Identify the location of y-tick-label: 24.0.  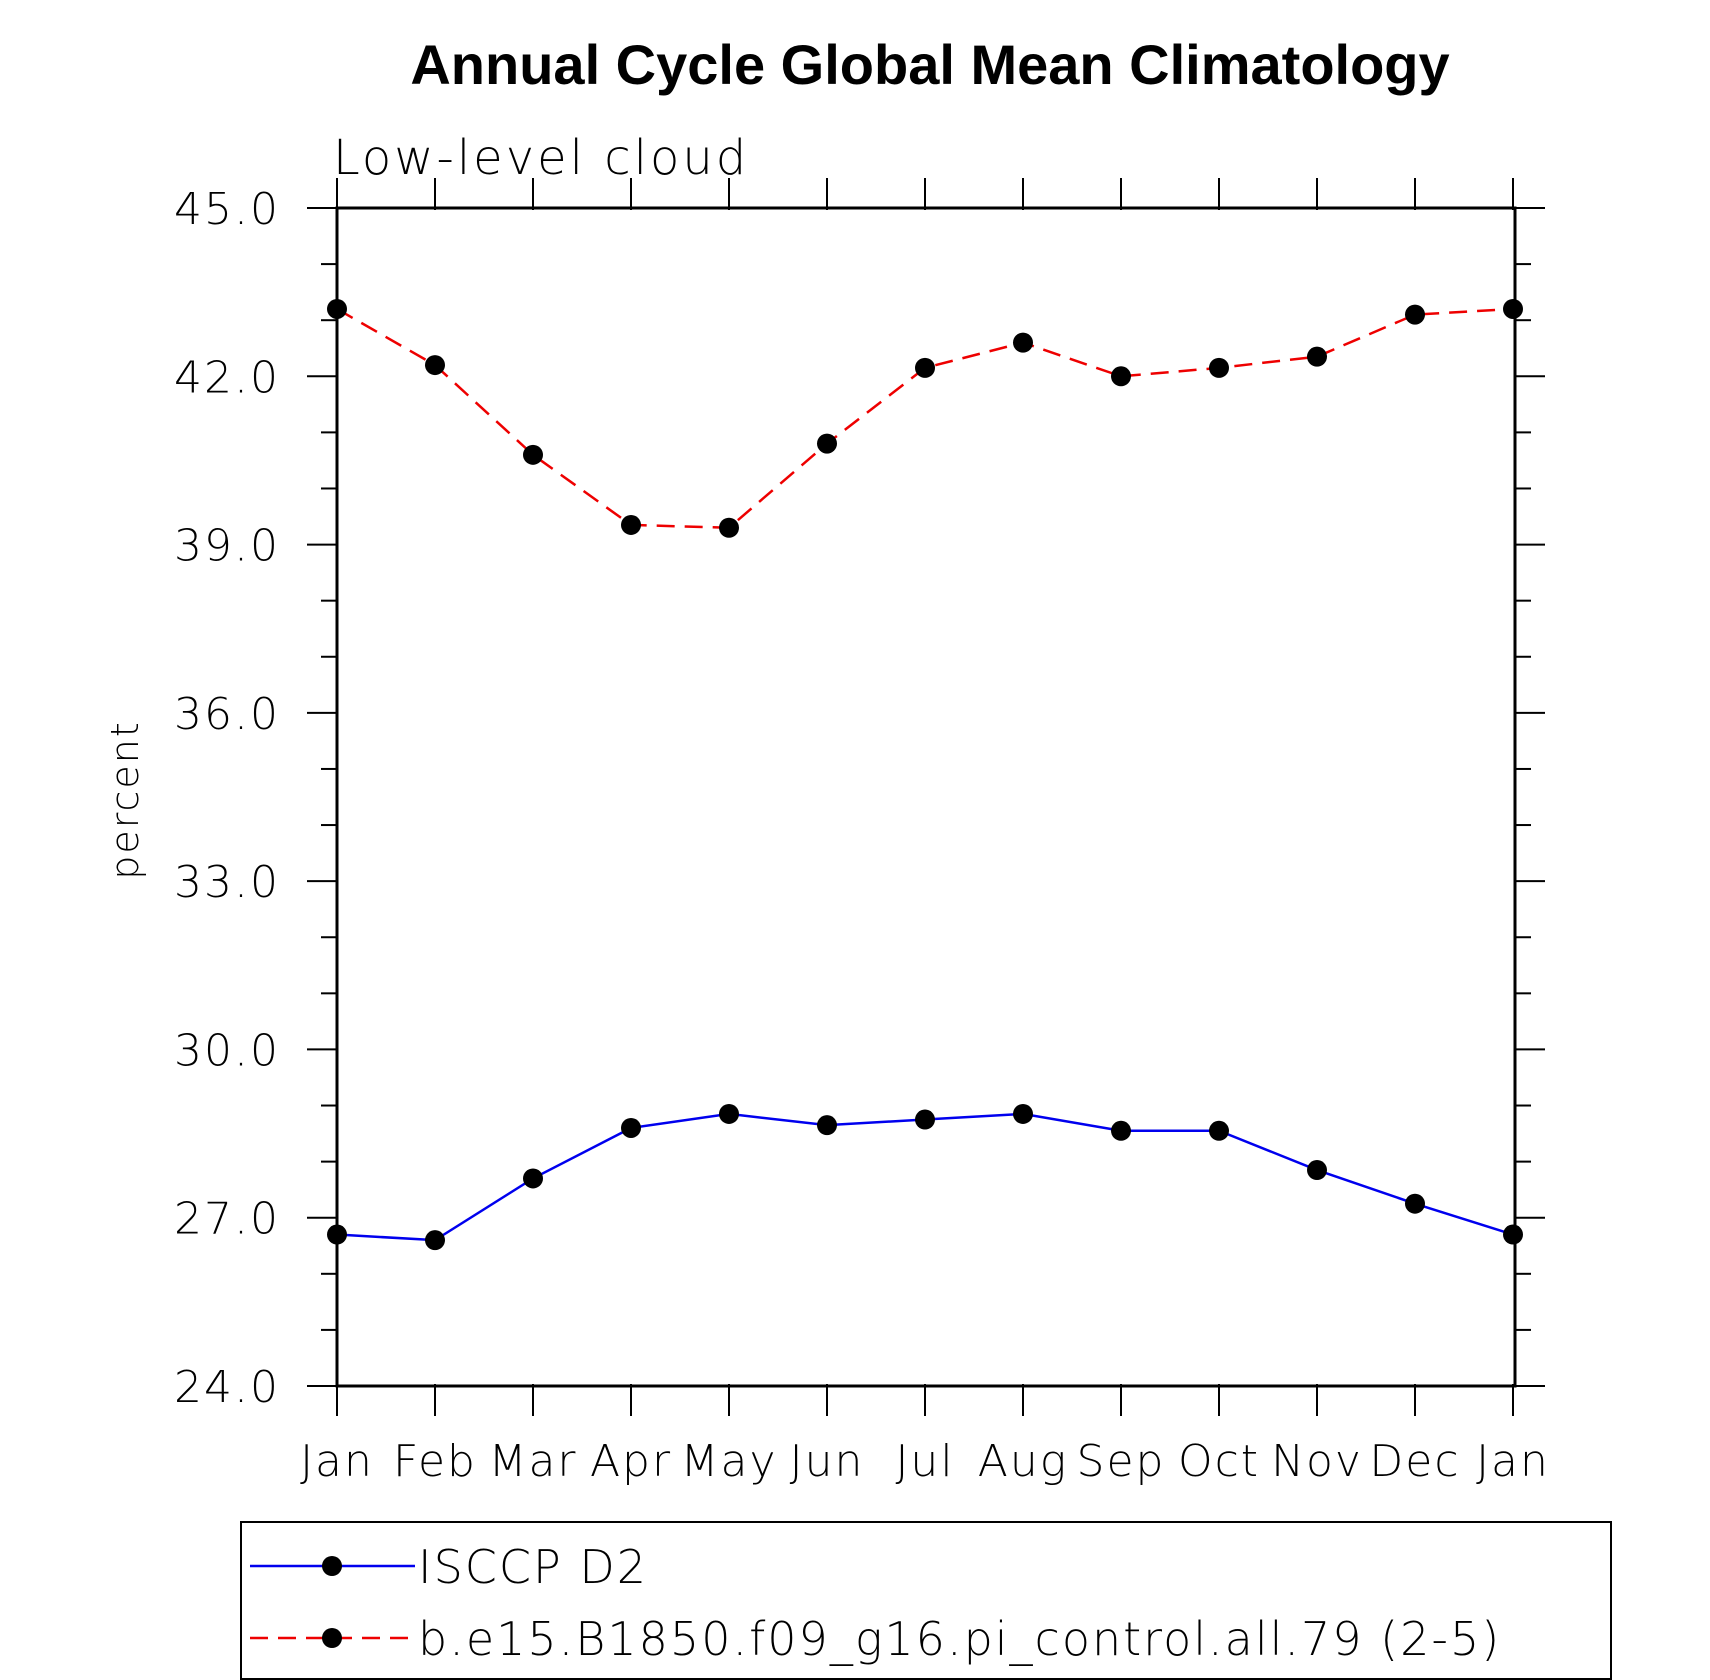
(227, 1387).